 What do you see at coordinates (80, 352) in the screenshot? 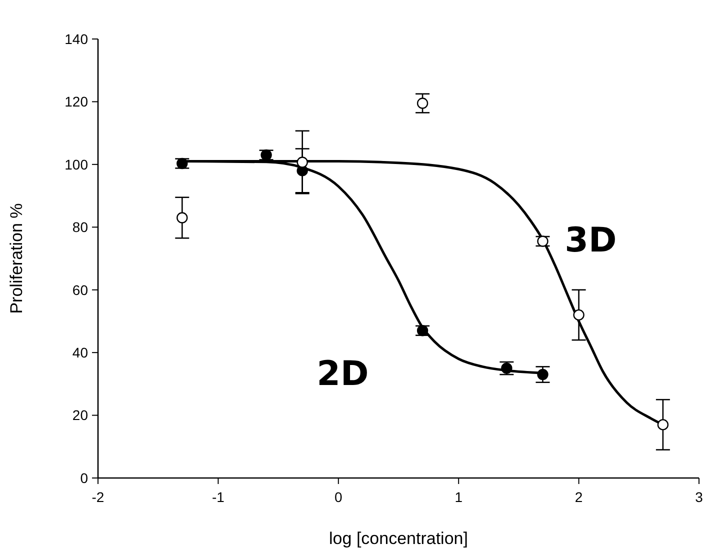
I see `y-tick-label: 40` at bounding box center [80, 352].